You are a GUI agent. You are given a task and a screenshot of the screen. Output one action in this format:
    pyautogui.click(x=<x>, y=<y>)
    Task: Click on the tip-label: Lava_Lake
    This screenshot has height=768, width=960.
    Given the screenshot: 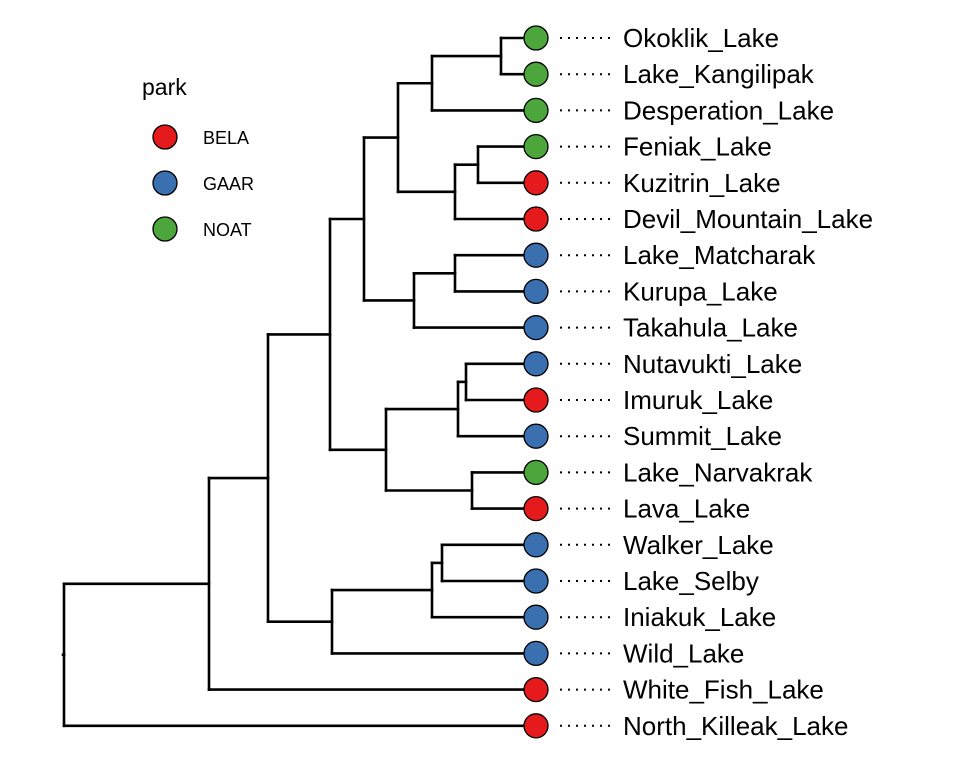 What is the action you would take?
    pyautogui.click(x=686, y=509)
    